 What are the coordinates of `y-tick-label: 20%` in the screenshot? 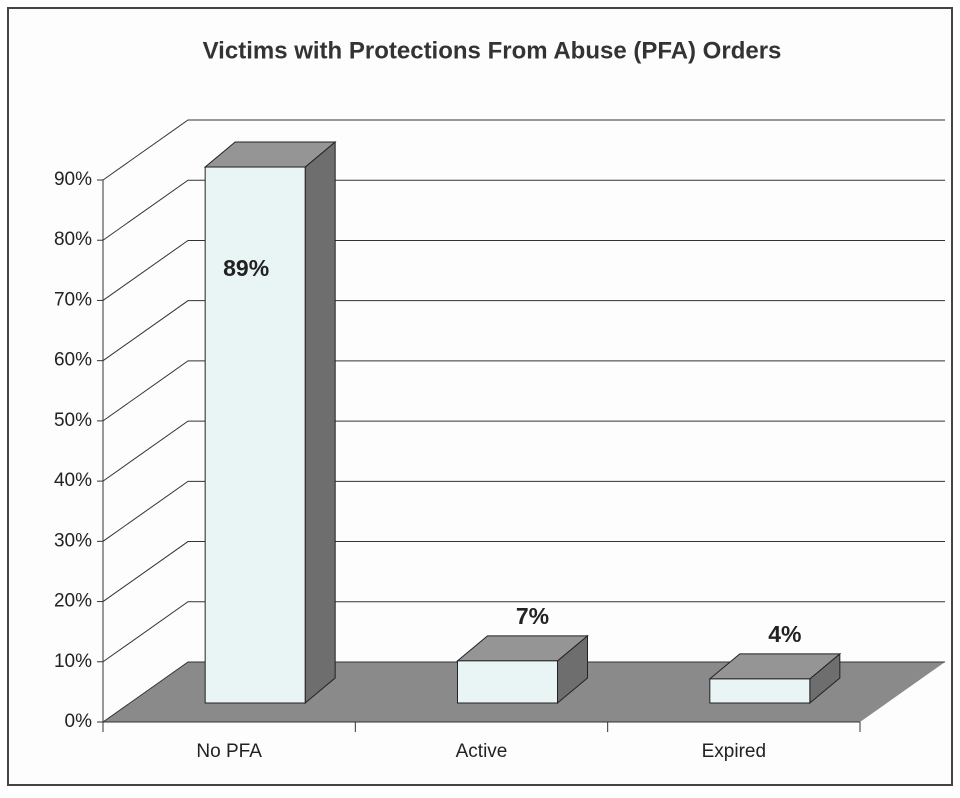 It's located at (73, 601).